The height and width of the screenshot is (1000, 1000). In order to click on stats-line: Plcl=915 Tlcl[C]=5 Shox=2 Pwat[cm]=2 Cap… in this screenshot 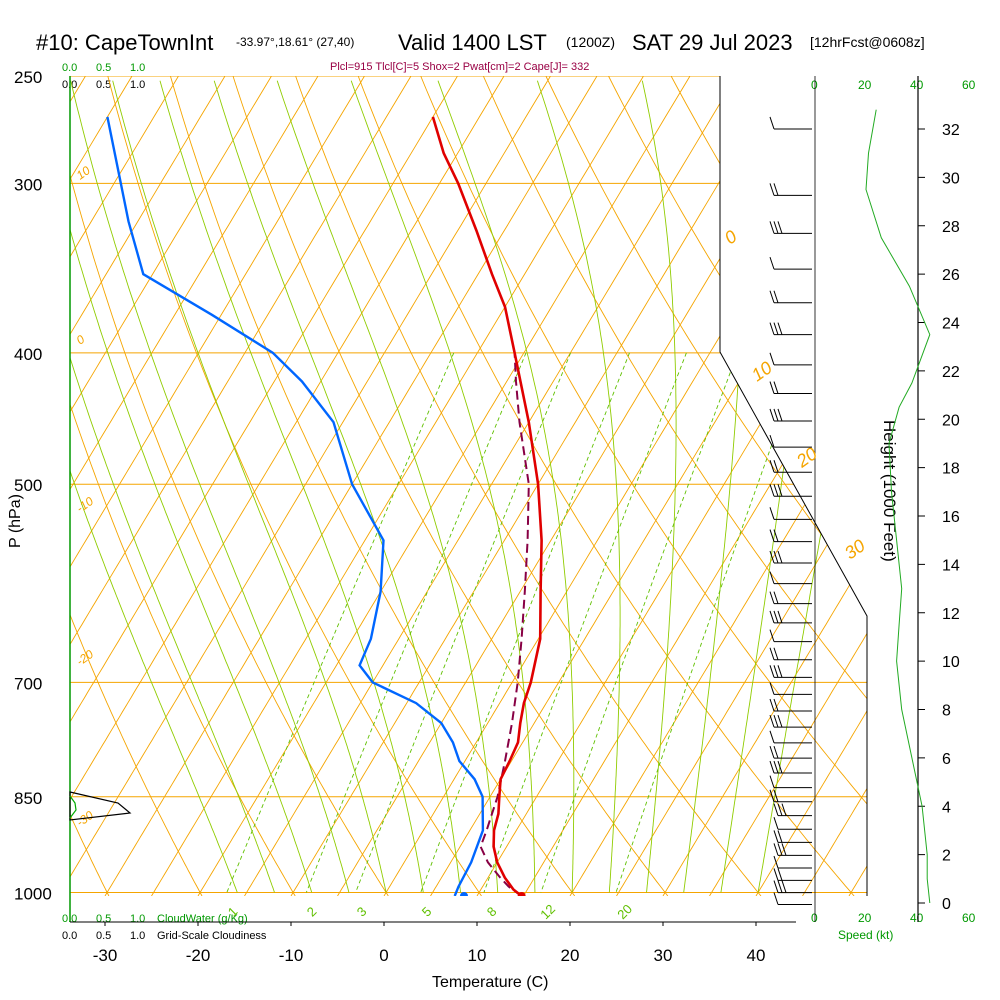, I will do `click(459, 67)`.